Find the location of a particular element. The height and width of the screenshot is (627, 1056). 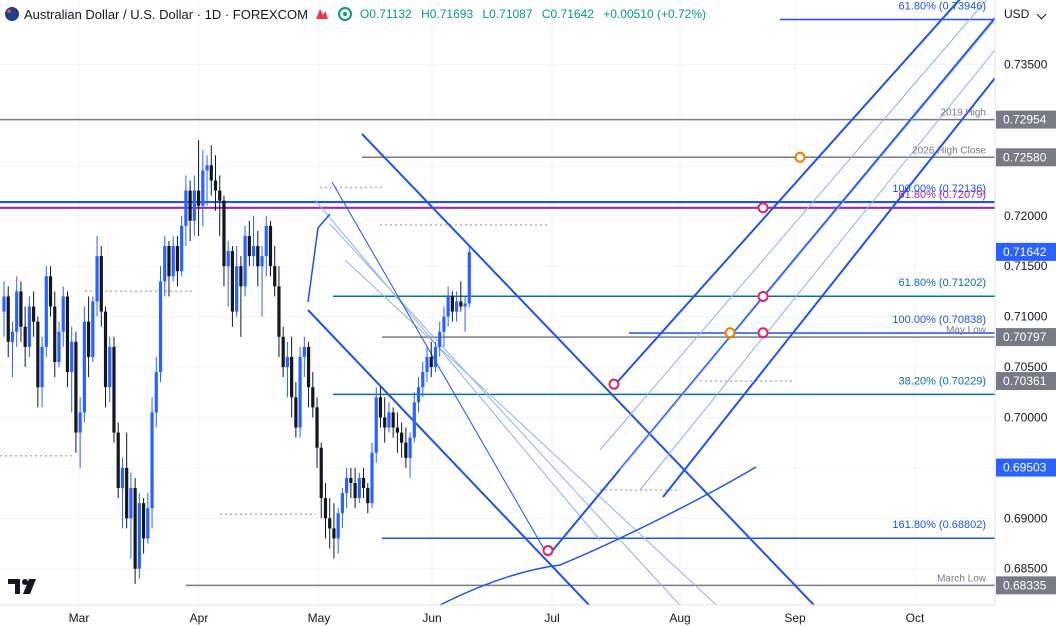

currency-selector: USD is located at coordinates (1026, 14).